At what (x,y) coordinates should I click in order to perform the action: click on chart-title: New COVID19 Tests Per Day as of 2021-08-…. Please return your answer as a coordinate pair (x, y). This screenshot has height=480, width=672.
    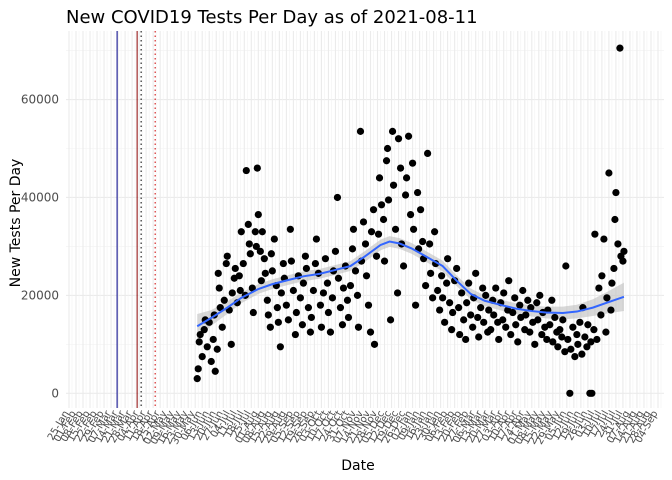
    Looking at the image, I should click on (272, 17).